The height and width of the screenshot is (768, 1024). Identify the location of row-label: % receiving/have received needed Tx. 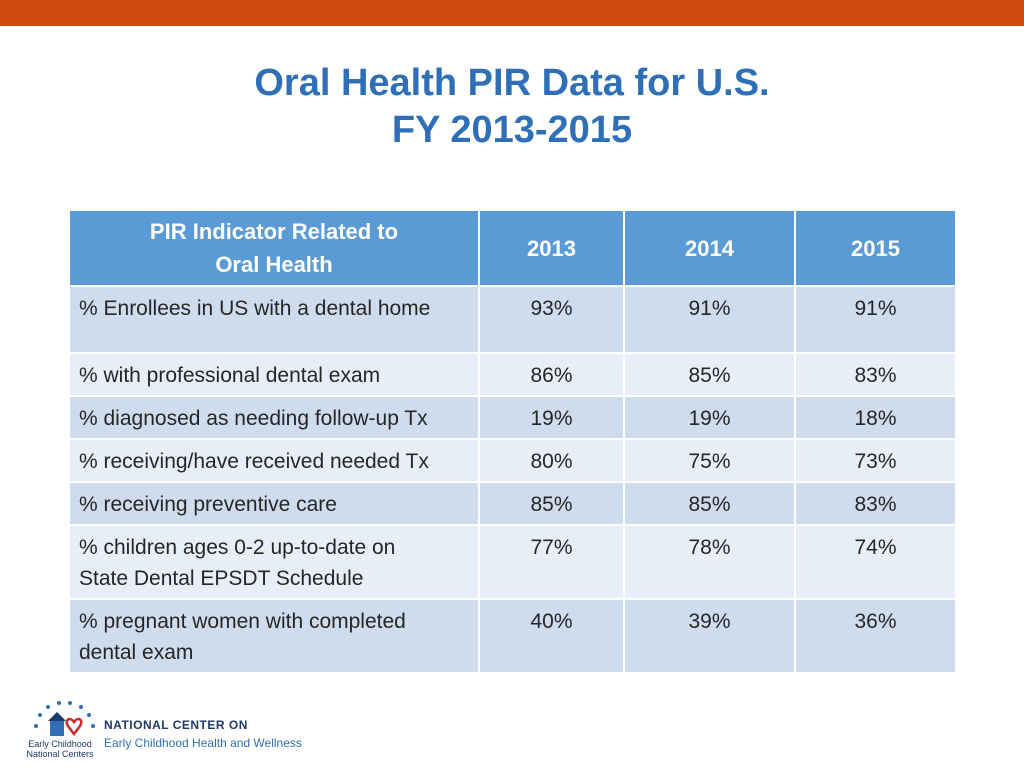
(274, 460).